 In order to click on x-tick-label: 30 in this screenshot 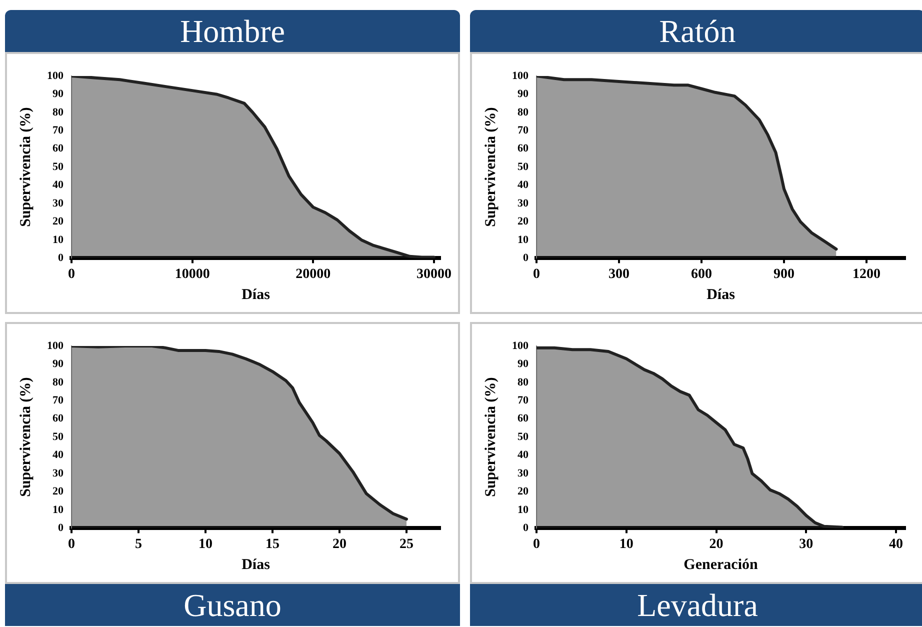, I will do `click(806, 544)`.